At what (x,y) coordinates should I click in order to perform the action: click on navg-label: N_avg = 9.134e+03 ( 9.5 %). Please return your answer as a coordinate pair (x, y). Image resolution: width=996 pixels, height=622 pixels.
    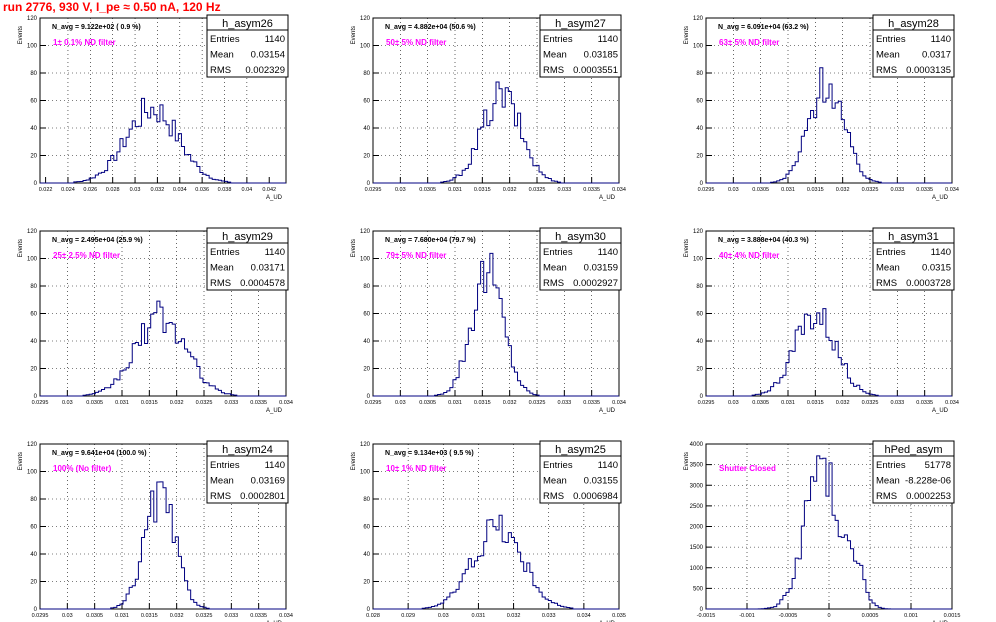
    Looking at the image, I should click on (429, 453).